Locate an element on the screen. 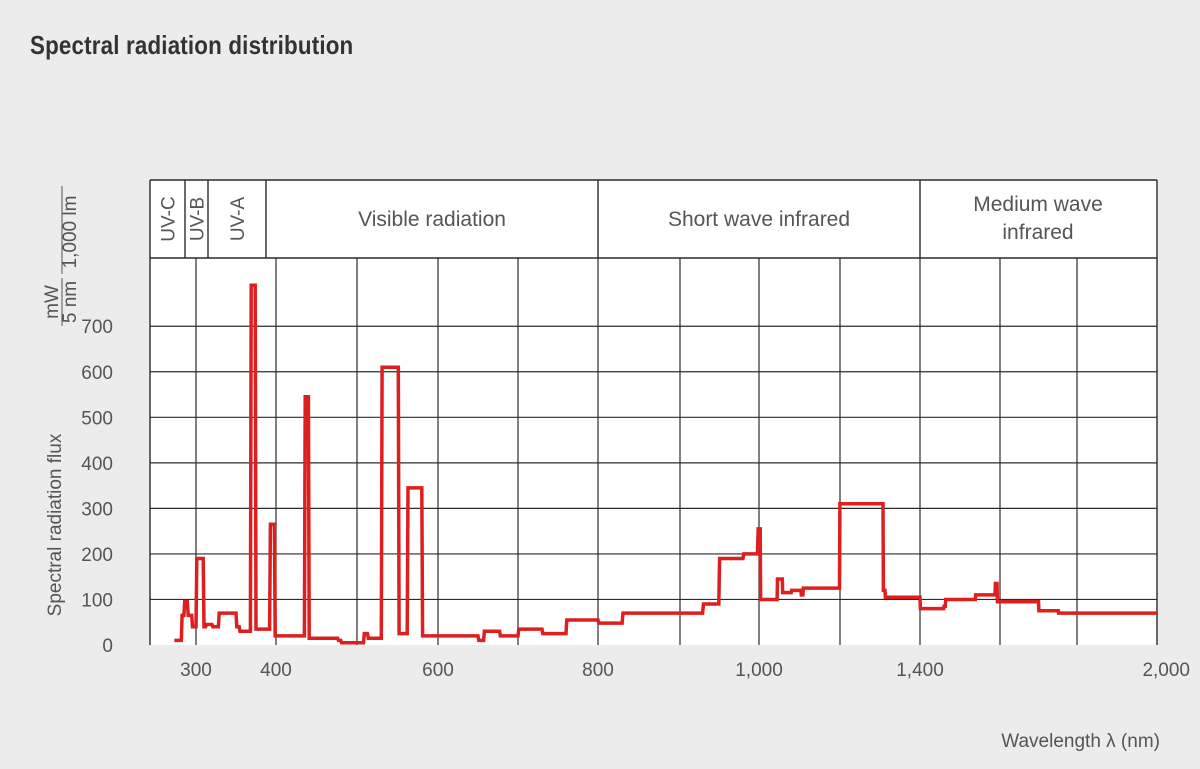 The height and width of the screenshot is (769, 1200). y-unit-denominator: 5 nm is located at coordinates (70, 302).